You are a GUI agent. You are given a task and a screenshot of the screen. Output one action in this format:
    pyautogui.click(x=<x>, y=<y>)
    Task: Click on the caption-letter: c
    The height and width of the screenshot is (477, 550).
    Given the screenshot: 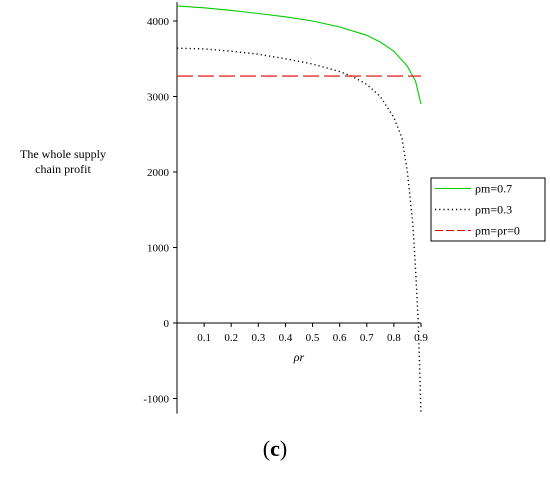 What is the action you would take?
    pyautogui.click(x=275, y=448)
    